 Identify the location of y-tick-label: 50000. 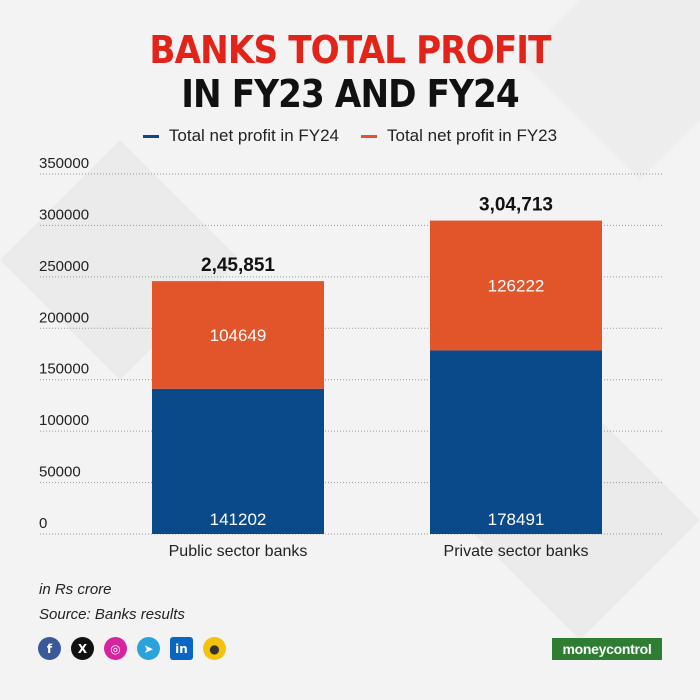
(60, 472).